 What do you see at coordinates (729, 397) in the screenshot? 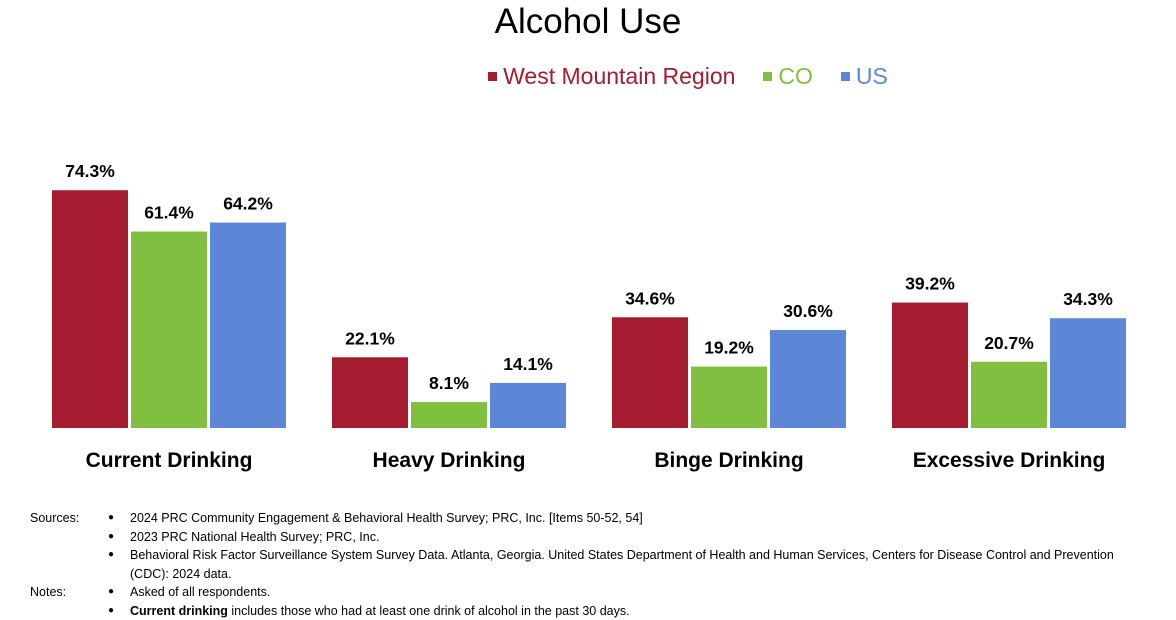
I see `bar-binge-drinking-co` at bounding box center [729, 397].